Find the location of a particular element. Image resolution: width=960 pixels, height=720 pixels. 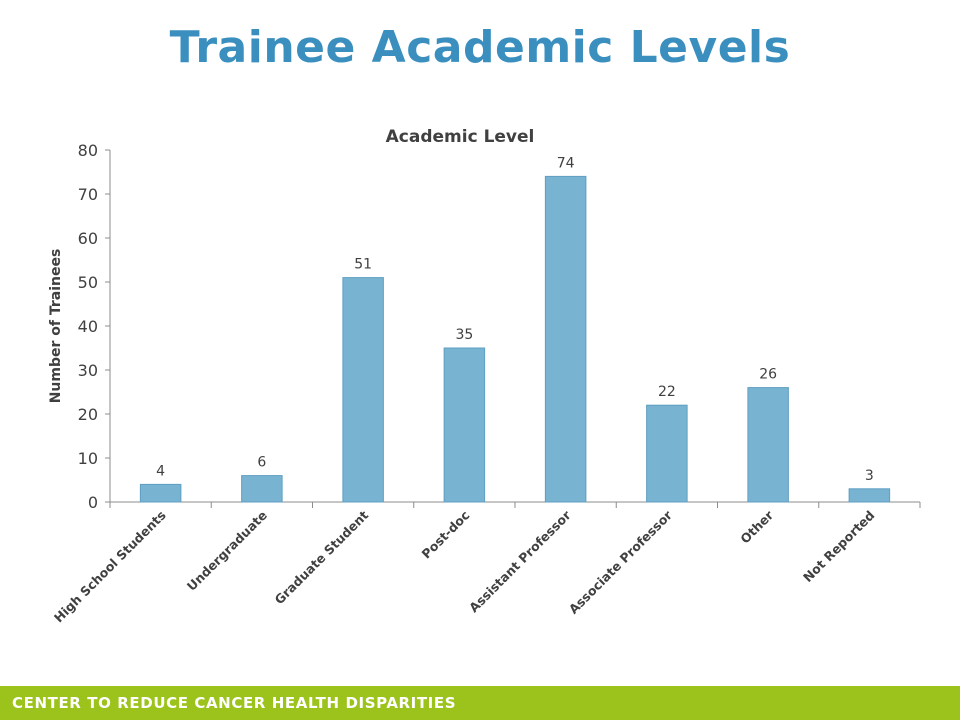

x-tick-label: Assistant Professor is located at coordinates (520, 561).